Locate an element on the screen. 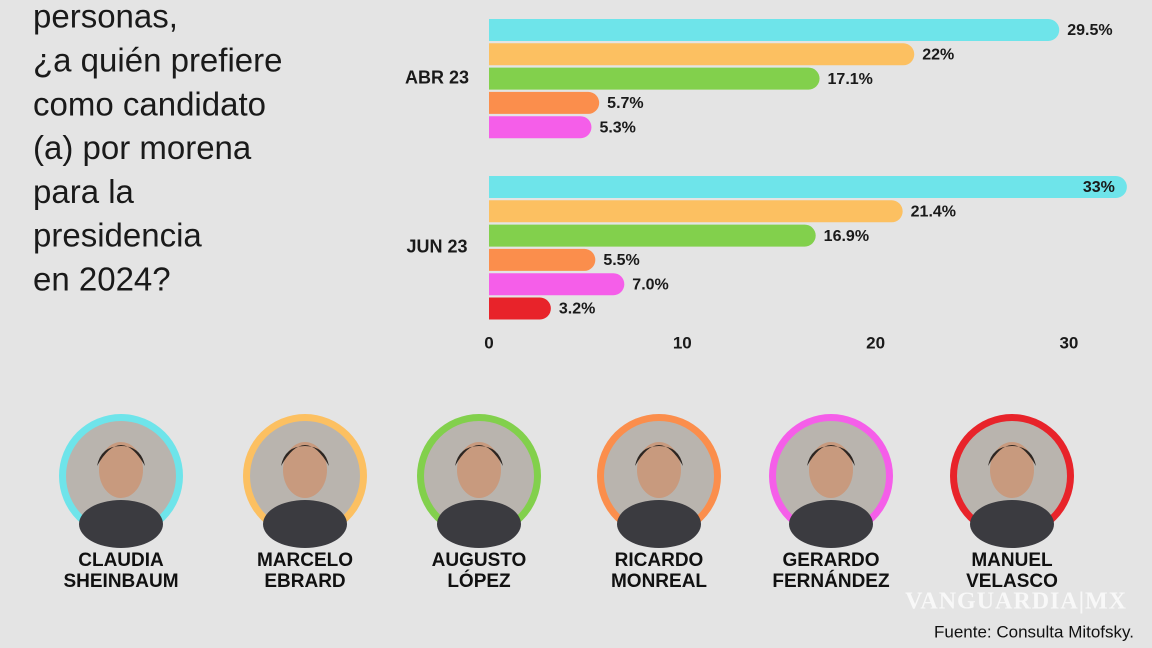 The height and width of the screenshot is (648, 1152). question-line: en 2024? is located at coordinates (102, 279).